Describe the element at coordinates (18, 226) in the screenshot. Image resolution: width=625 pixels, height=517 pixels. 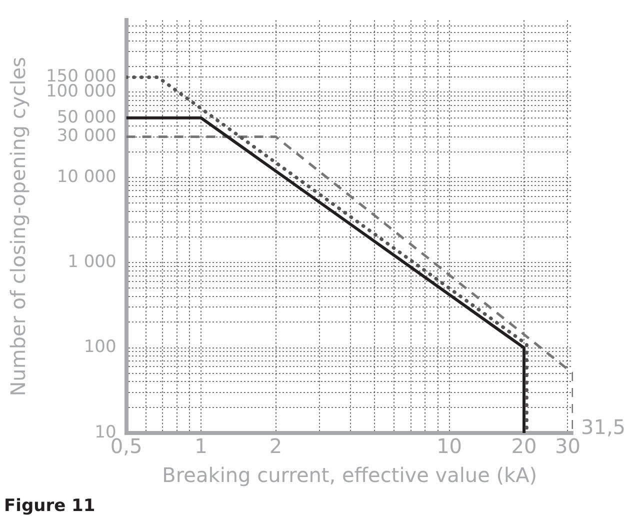
I see `y-axis-title: Number of closing-opening cycles` at that location.